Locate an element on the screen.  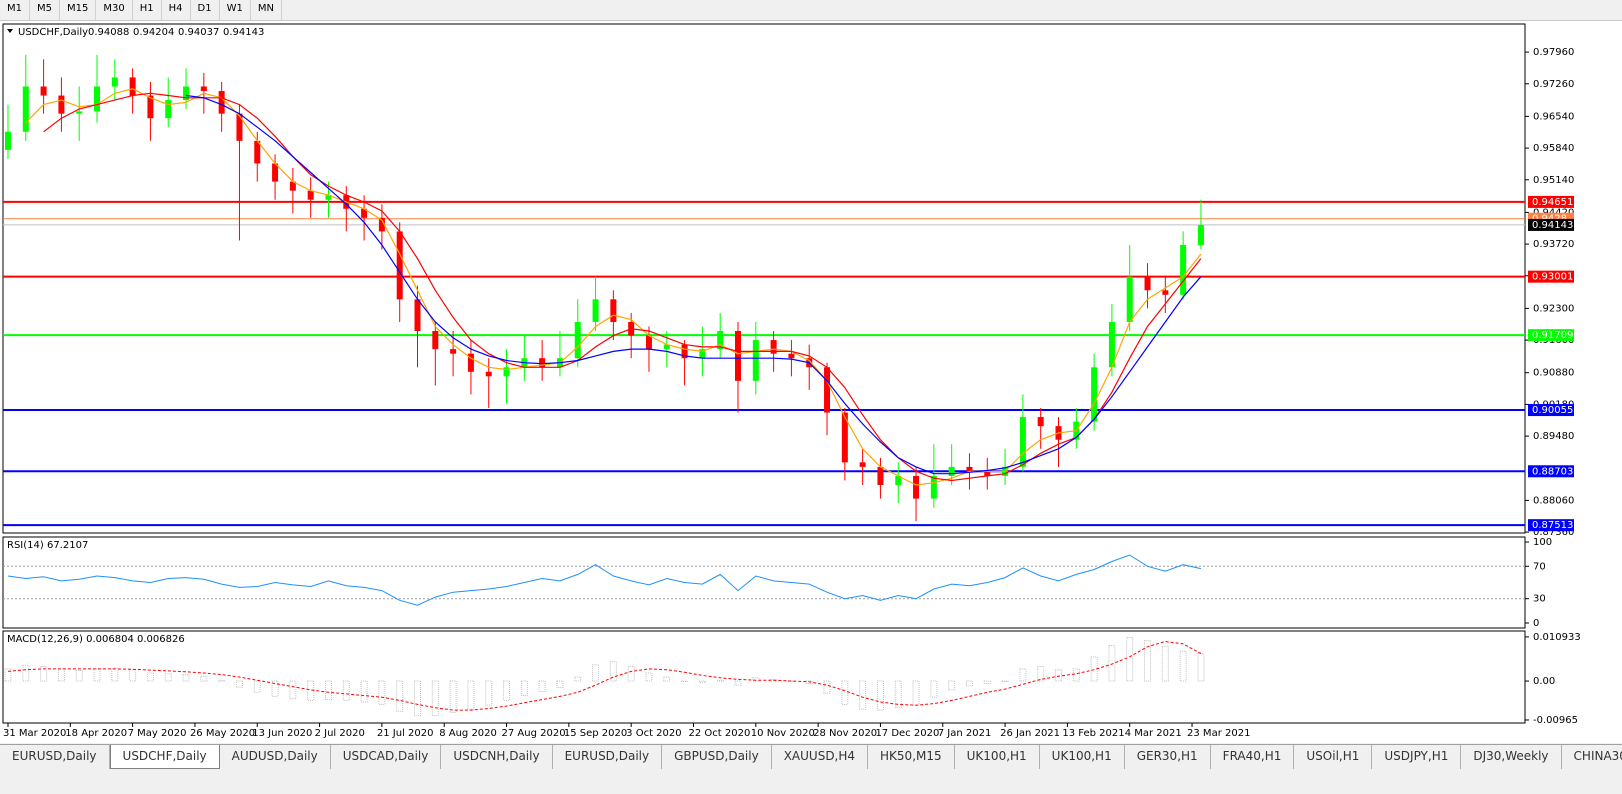
ohlc-value: 0.94143 is located at coordinates (243, 32).